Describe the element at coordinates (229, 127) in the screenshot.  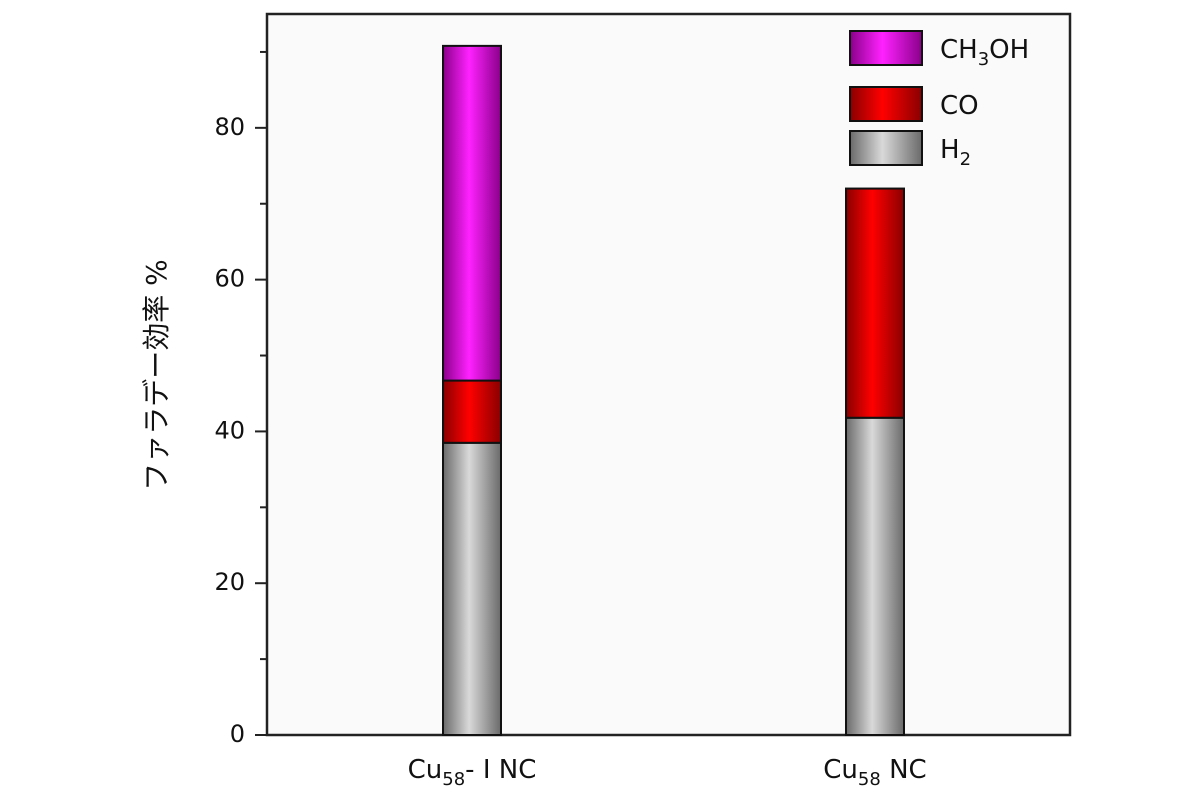
I see `y-tick-label: 80` at that location.